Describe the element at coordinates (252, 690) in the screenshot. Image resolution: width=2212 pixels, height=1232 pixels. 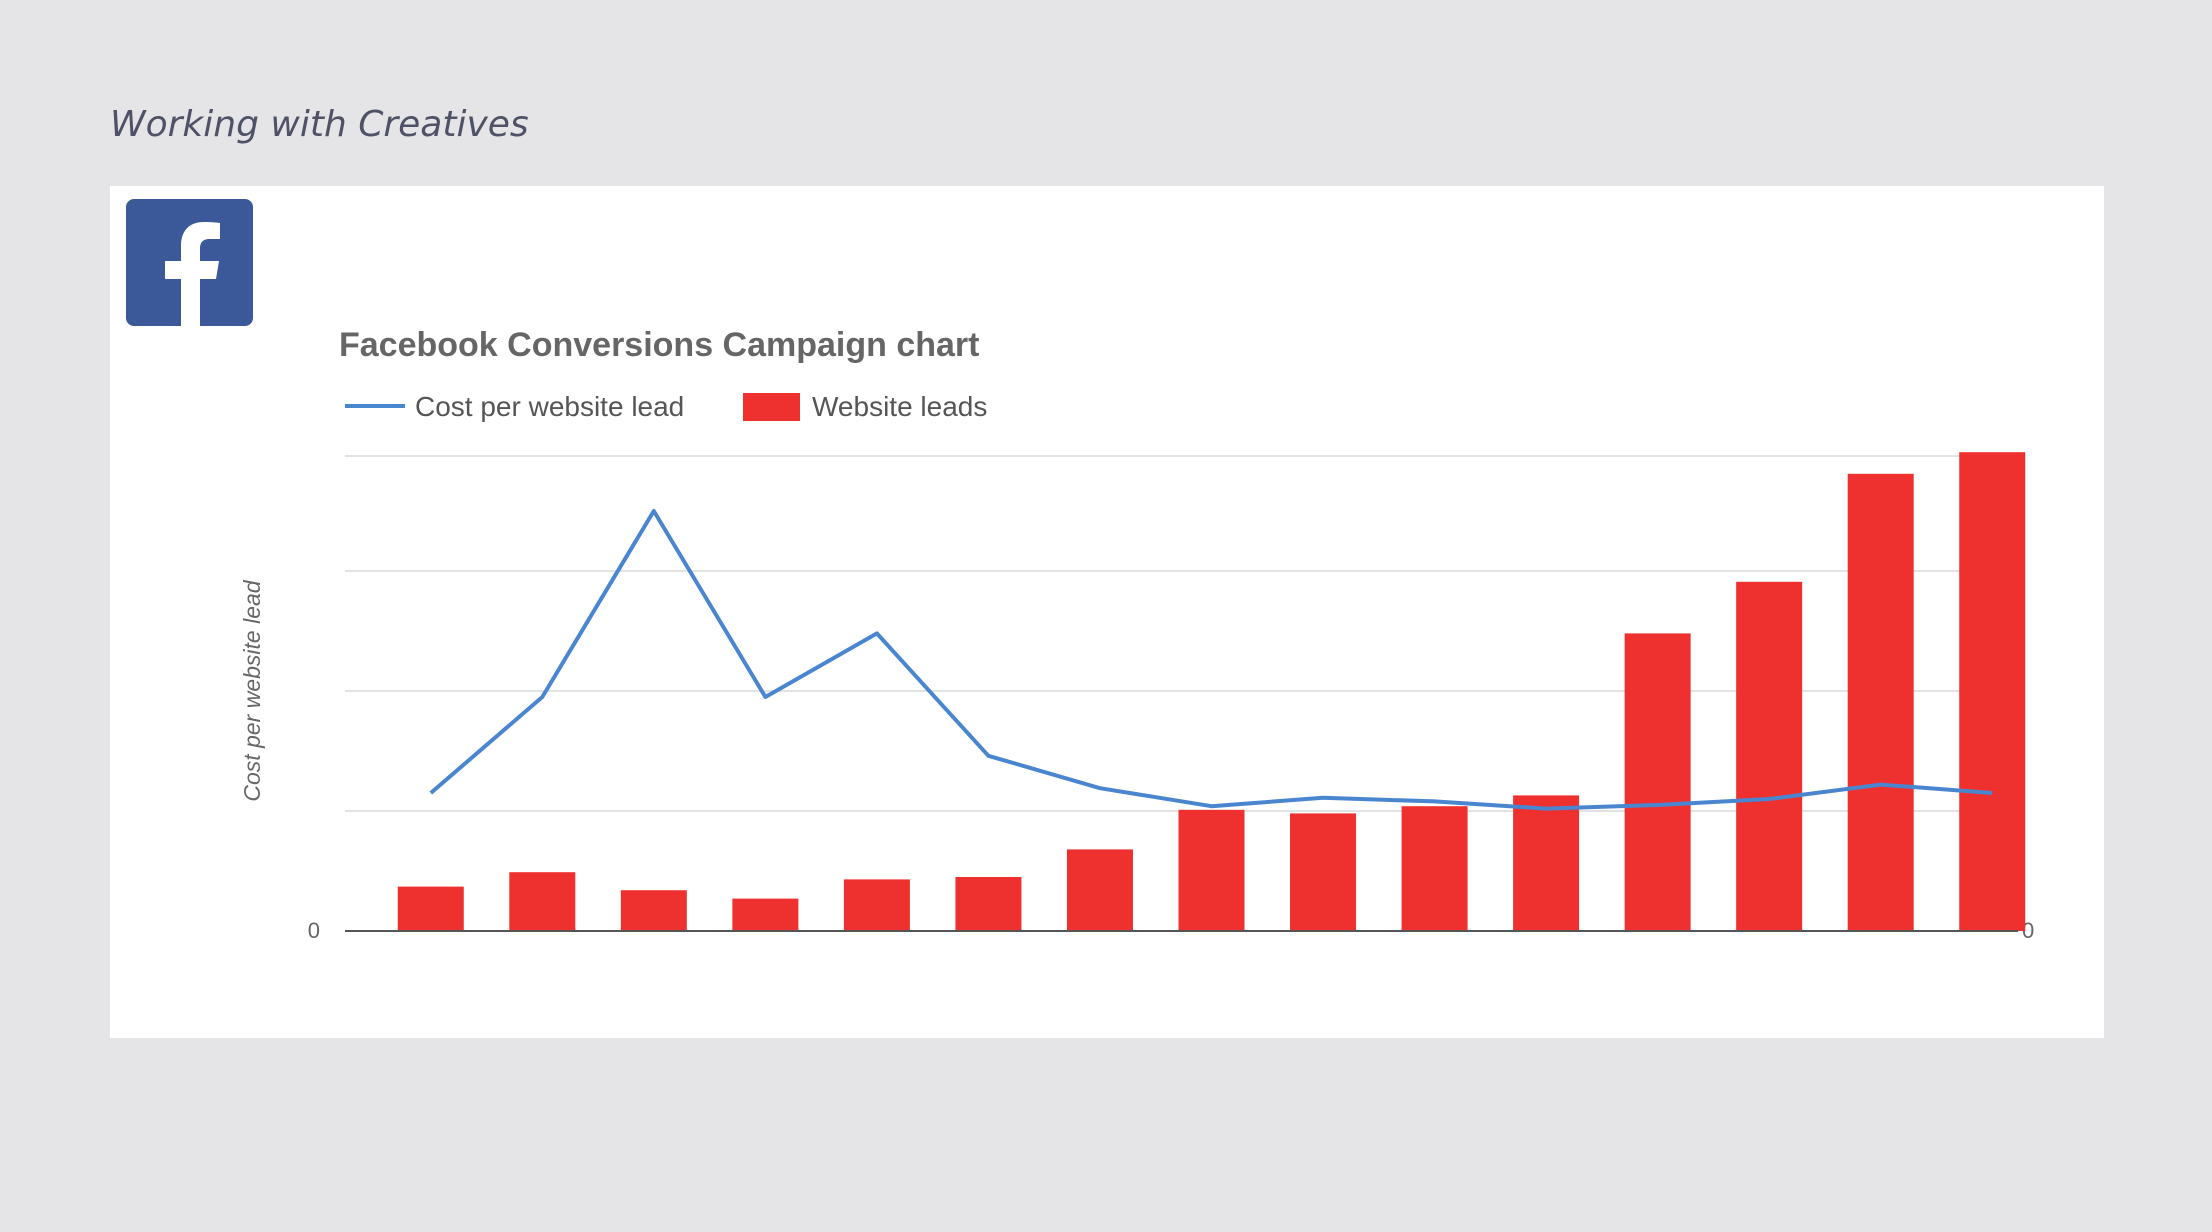
I see `y-axis-label: Cost per website lead` at that location.